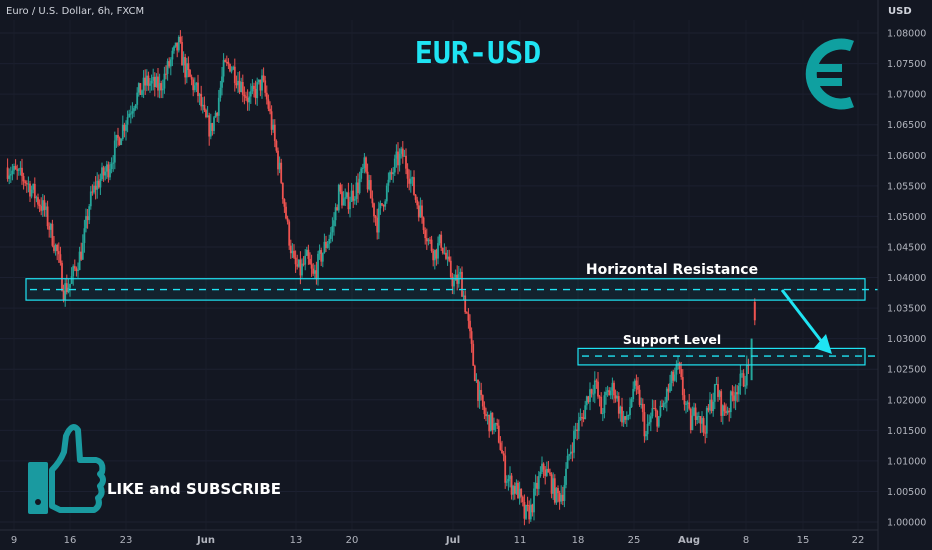 This screenshot has height=550, width=932. What do you see at coordinates (906, 156) in the screenshot?
I see `price-tick-label: 1.06000` at bounding box center [906, 156].